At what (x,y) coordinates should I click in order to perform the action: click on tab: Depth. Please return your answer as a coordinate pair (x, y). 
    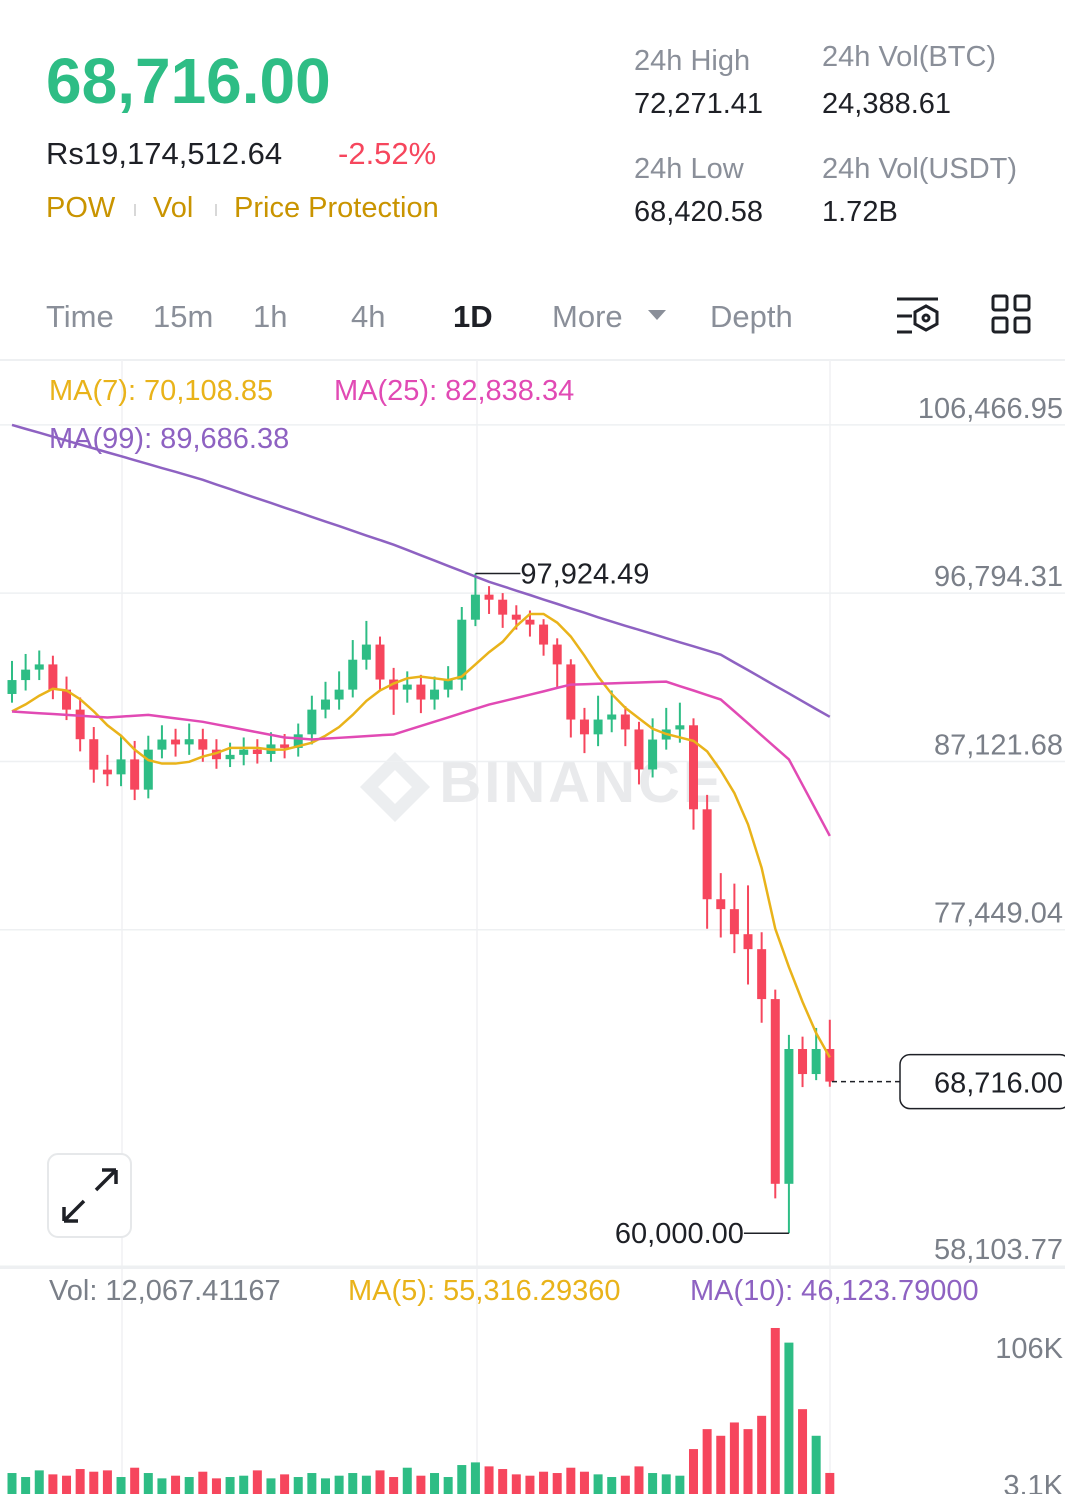
    Looking at the image, I should click on (751, 316).